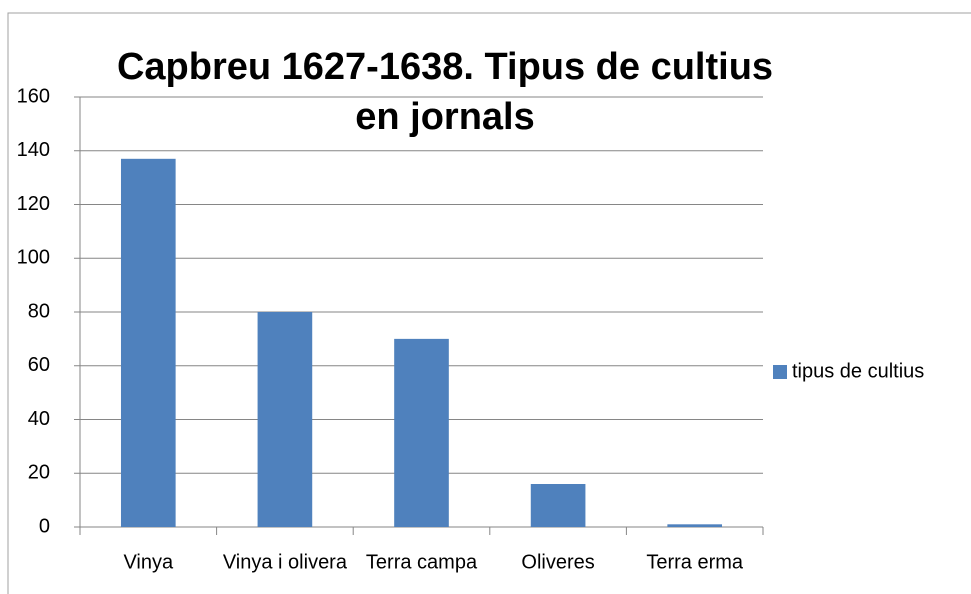 This screenshot has height=594, width=971. What do you see at coordinates (148, 562) in the screenshot?
I see `x-tick-label: Vinya` at bounding box center [148, 562].